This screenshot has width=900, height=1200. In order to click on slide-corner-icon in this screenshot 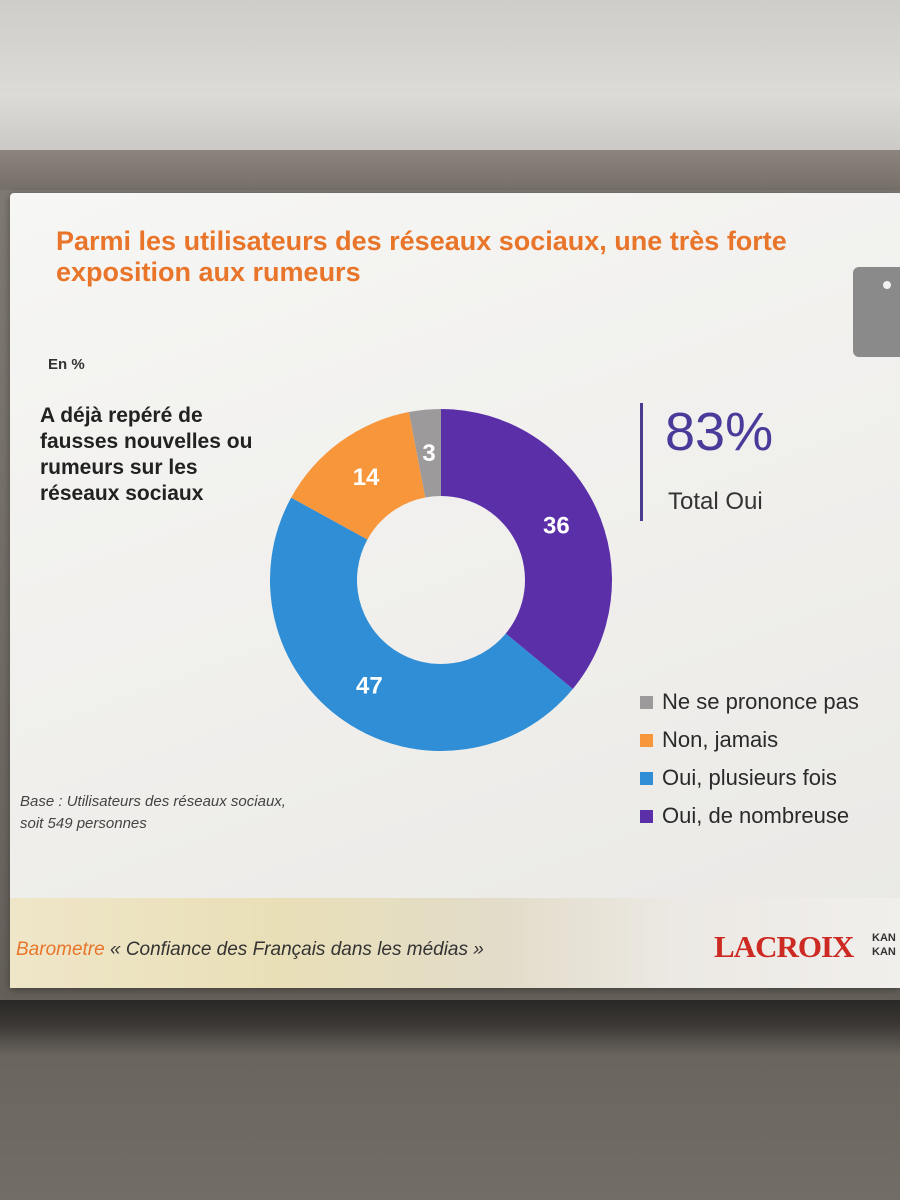, I will do `click(876, 312)`.